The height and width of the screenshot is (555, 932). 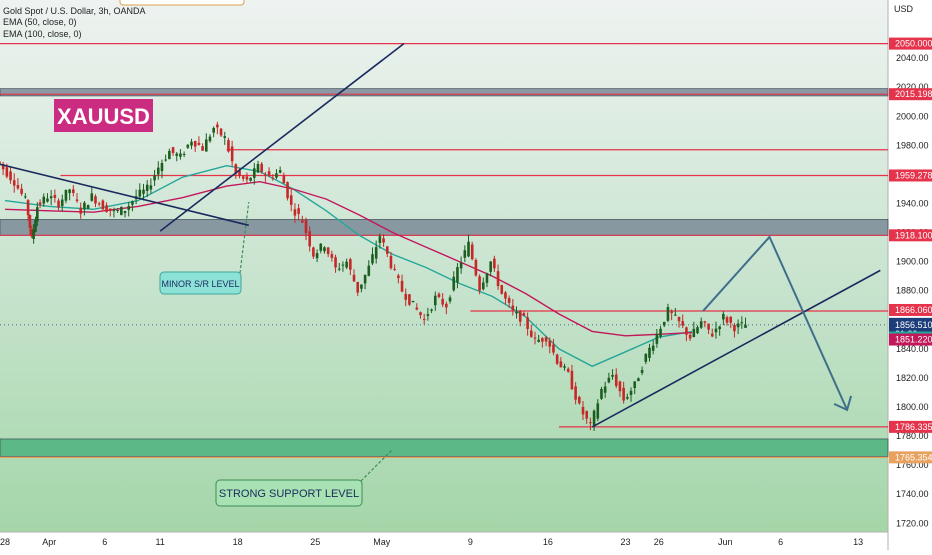 What do you see at coordinates (912, 436) in the screenshot?
I see `y-tick-label: 1780.00` at bounding box center [912, 436].